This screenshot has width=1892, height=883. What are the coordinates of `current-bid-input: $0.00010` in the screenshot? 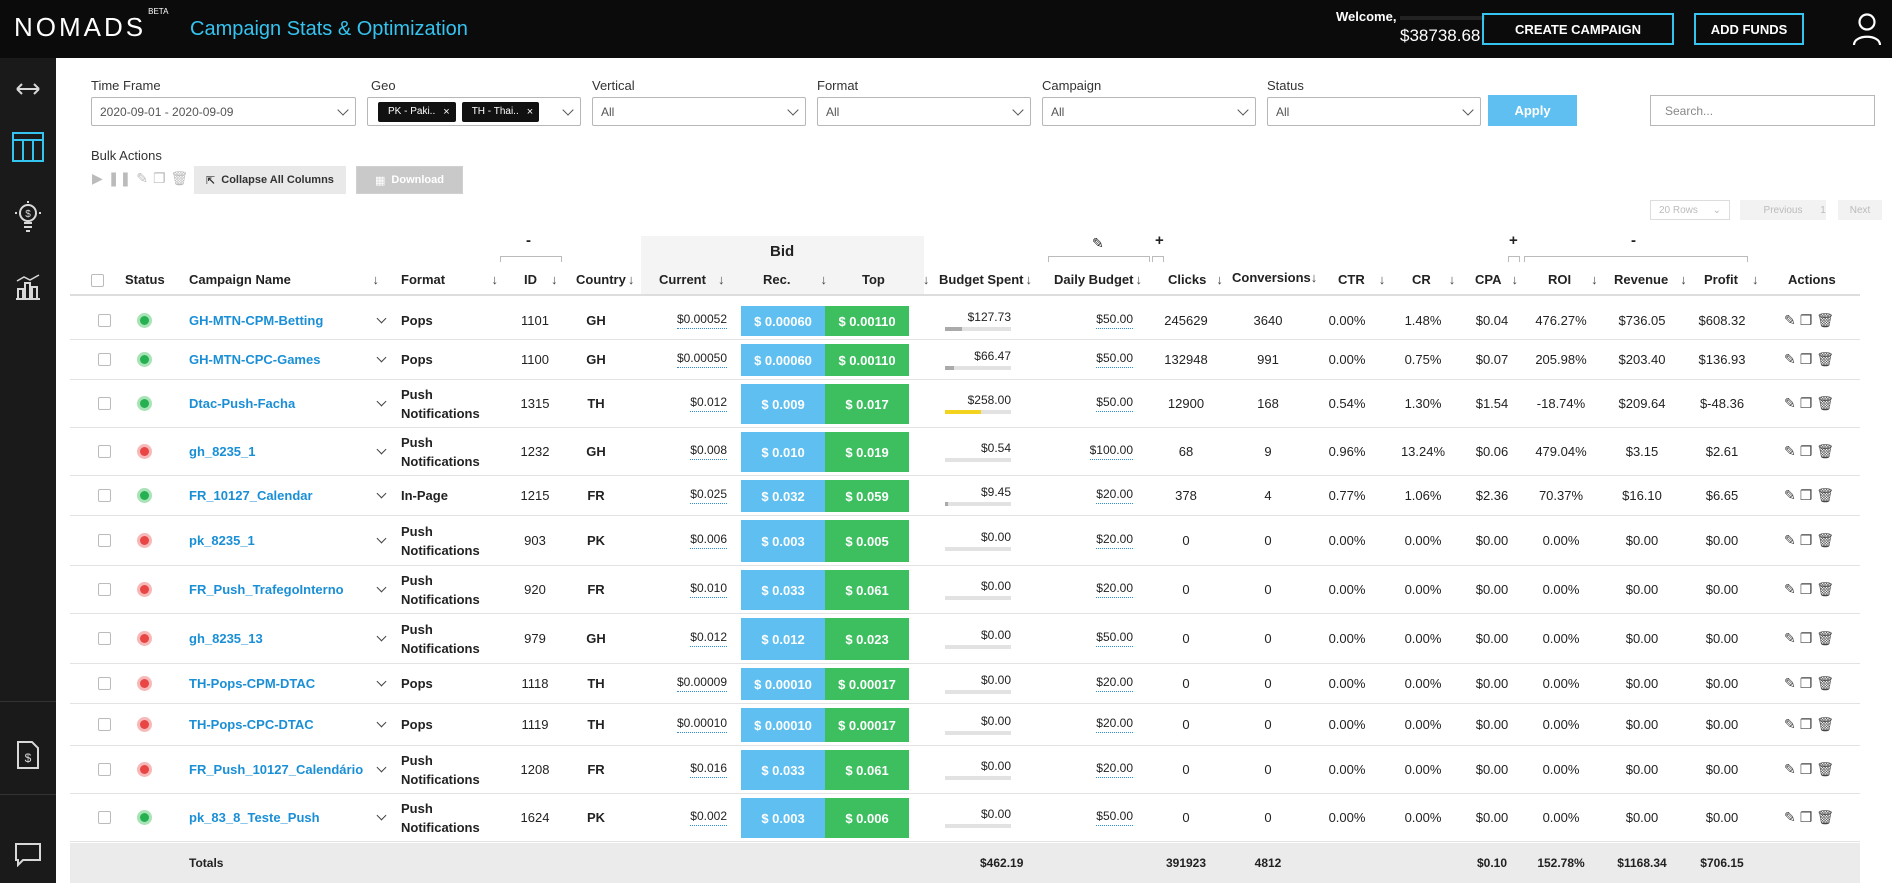 It's located at (701, 724).